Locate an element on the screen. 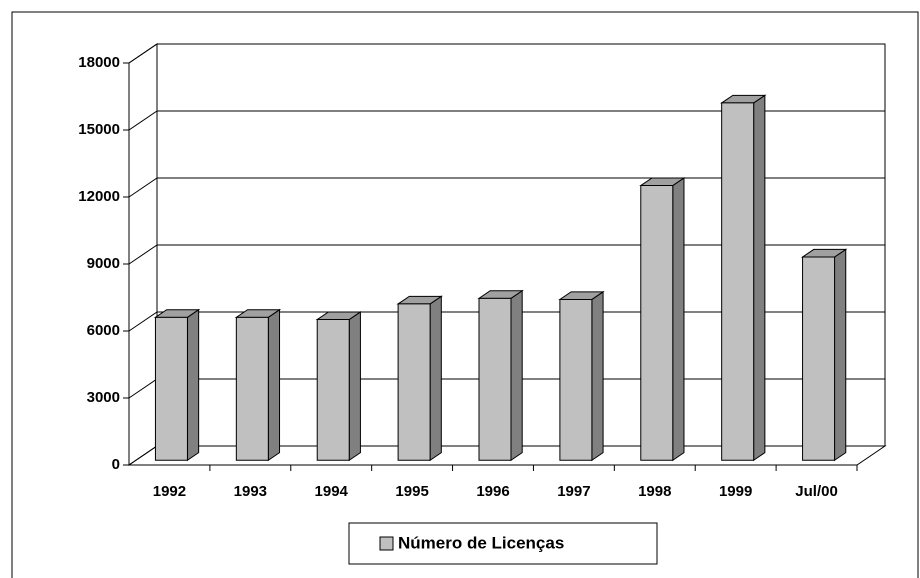 This screenshot has height=578, width=920. legend-label: Número de Licenças is located at coordinates (481, 542).